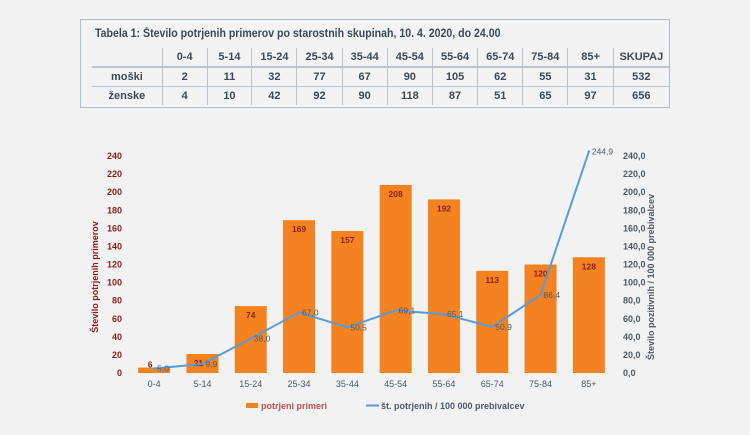 This screenshot has height=435, width=750. Describe the element at coordinates (262, 339) in the screenshot. I see `line-value-label: 38,0` at that location.